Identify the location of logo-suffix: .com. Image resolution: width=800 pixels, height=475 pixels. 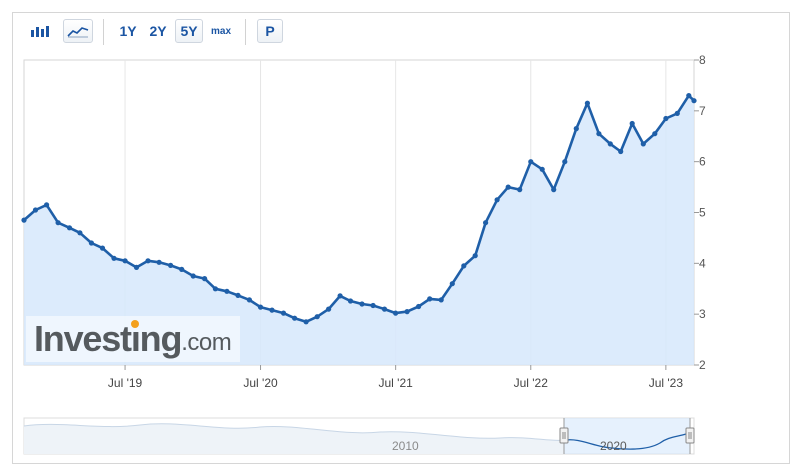
(206, 342).